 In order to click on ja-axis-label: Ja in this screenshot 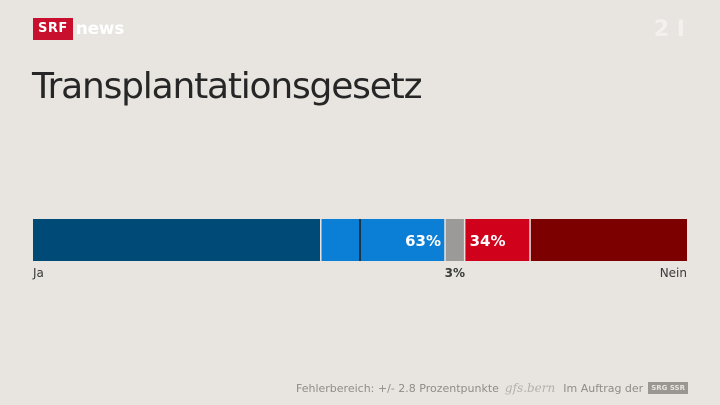, I will do `click(38, 273)`.